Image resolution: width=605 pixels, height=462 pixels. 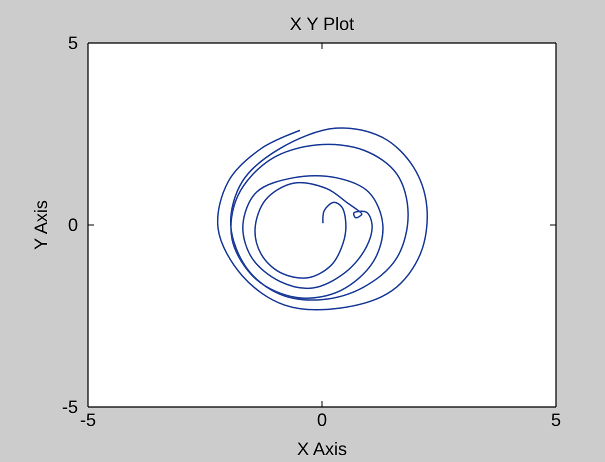 What do you see at coordinates (322, 24) in the screenshot?
I see `chart-title: X Y Plot` at bounding box center [322, 24].